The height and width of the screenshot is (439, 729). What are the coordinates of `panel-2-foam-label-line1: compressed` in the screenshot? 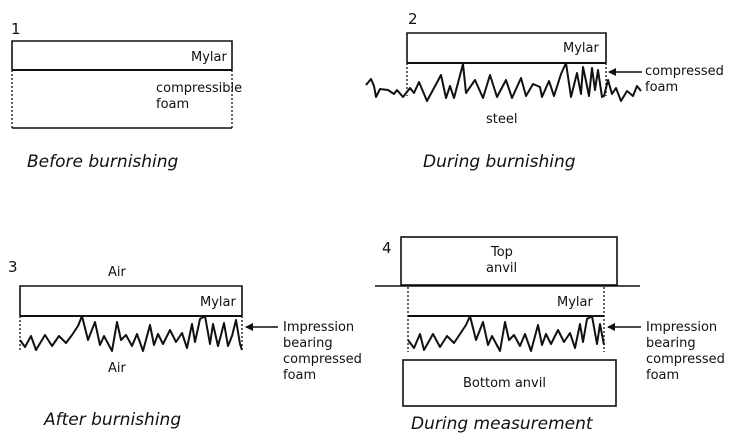 It's located at (684, 71).